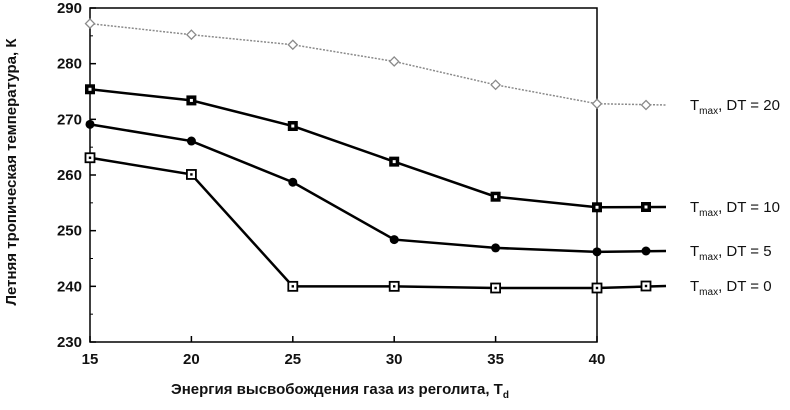  I want to click on legend-label-rest-2: , DT = 5, so click(745, 251).